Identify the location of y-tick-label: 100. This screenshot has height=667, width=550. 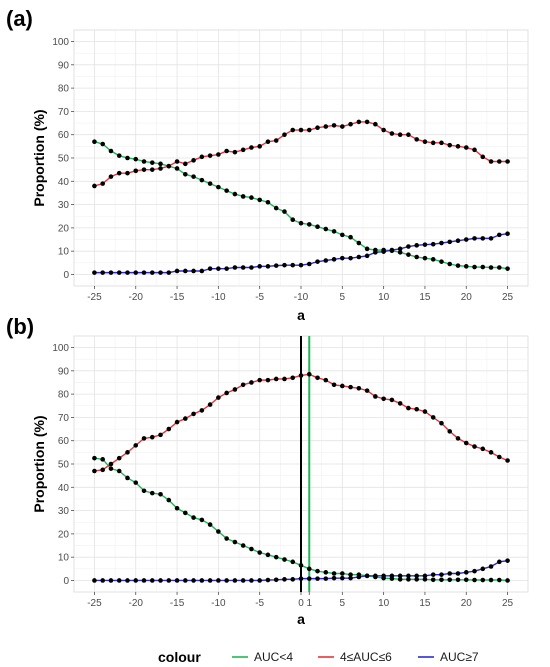
(60, 348).